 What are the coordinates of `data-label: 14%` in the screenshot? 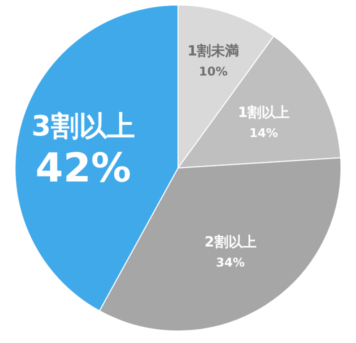 It's located at (263, 133).